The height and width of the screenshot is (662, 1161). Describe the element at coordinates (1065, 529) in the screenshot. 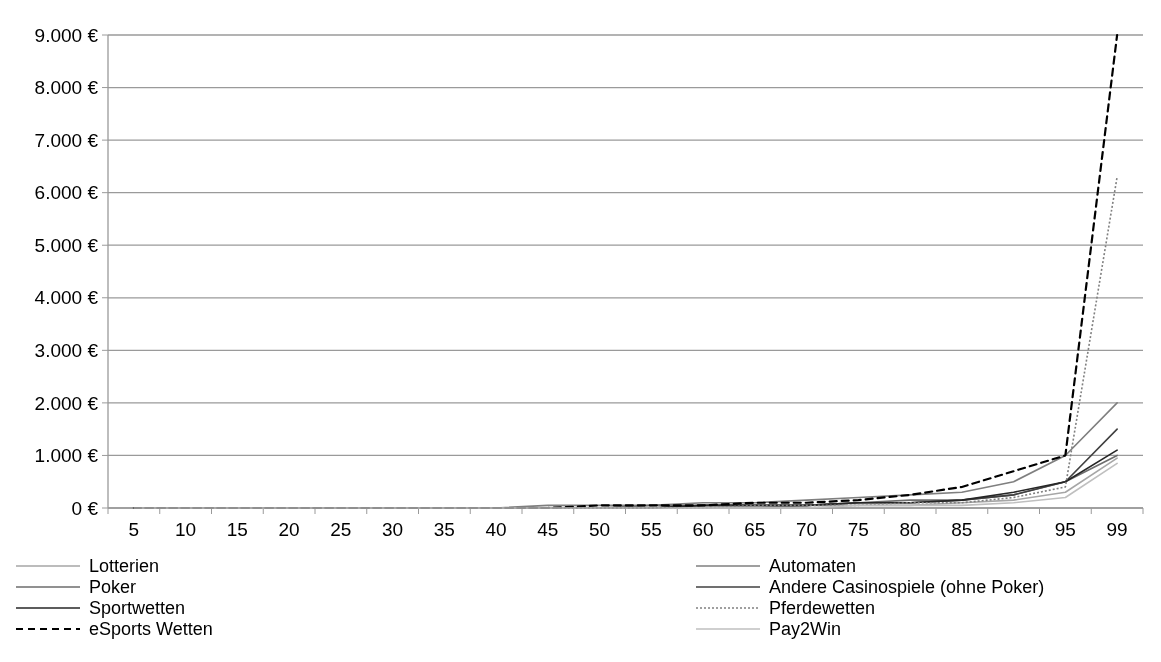

I see `x-tick-label: 95` at that location.